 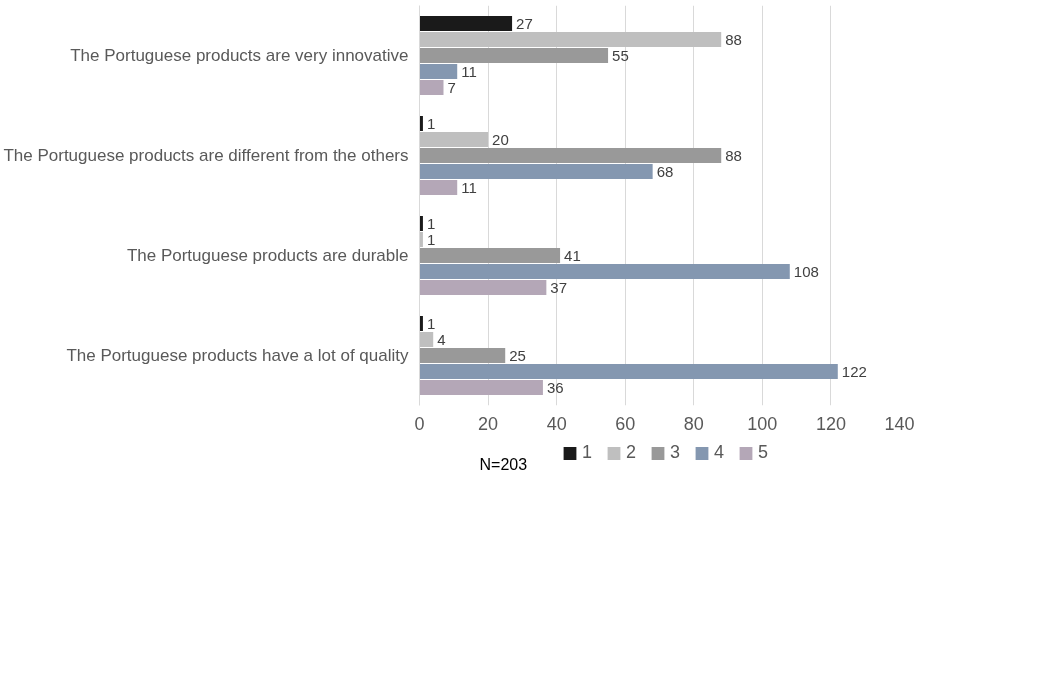 I want to click on data-label: 36, so click(x=555, y=387).